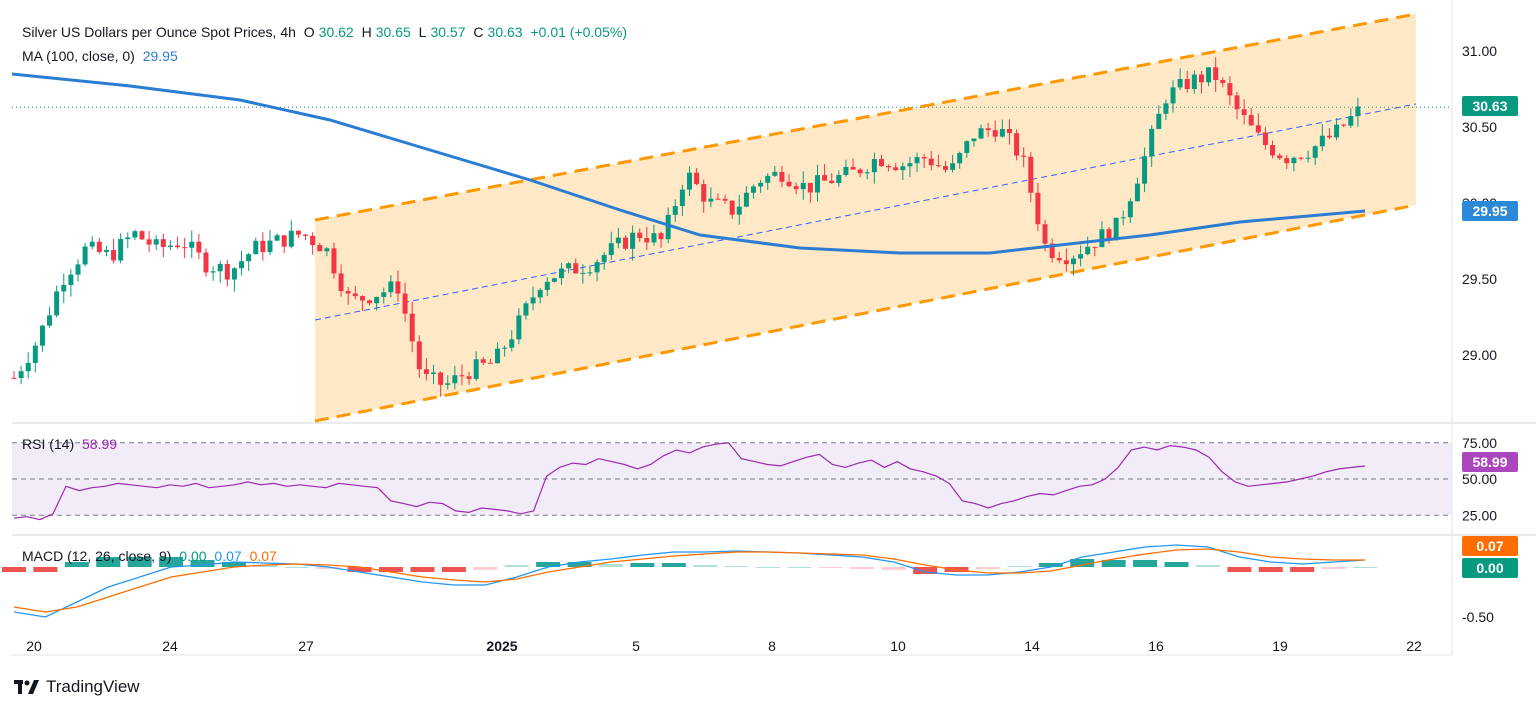 The image size is (1536, 711). I want to click on rsi-line, so click(689, 481).